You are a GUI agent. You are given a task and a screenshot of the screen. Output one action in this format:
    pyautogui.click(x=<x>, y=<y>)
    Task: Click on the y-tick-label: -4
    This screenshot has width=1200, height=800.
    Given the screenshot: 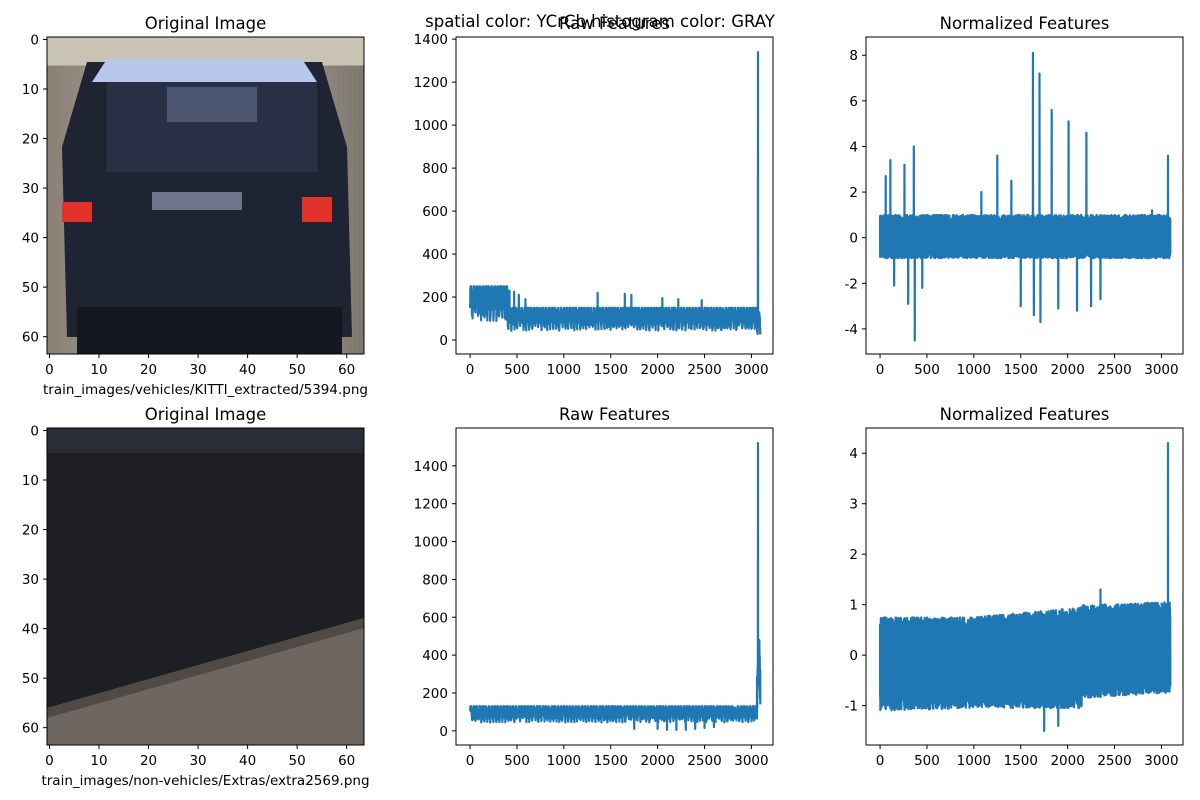 What is the action you would take?
    pyautogui.click(x=851, y=330)
    